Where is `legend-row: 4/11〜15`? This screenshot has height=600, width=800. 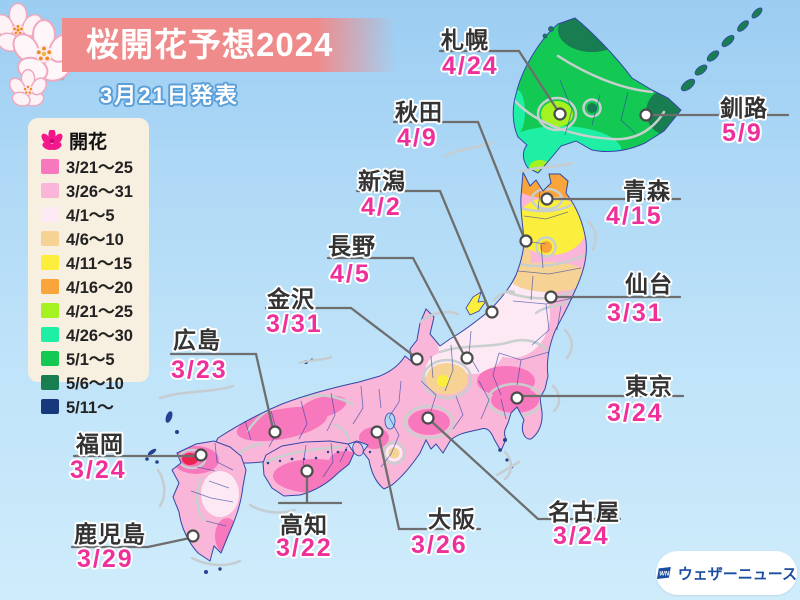
legend-row: 4/11〜15 is located at coordinates (92, 262).